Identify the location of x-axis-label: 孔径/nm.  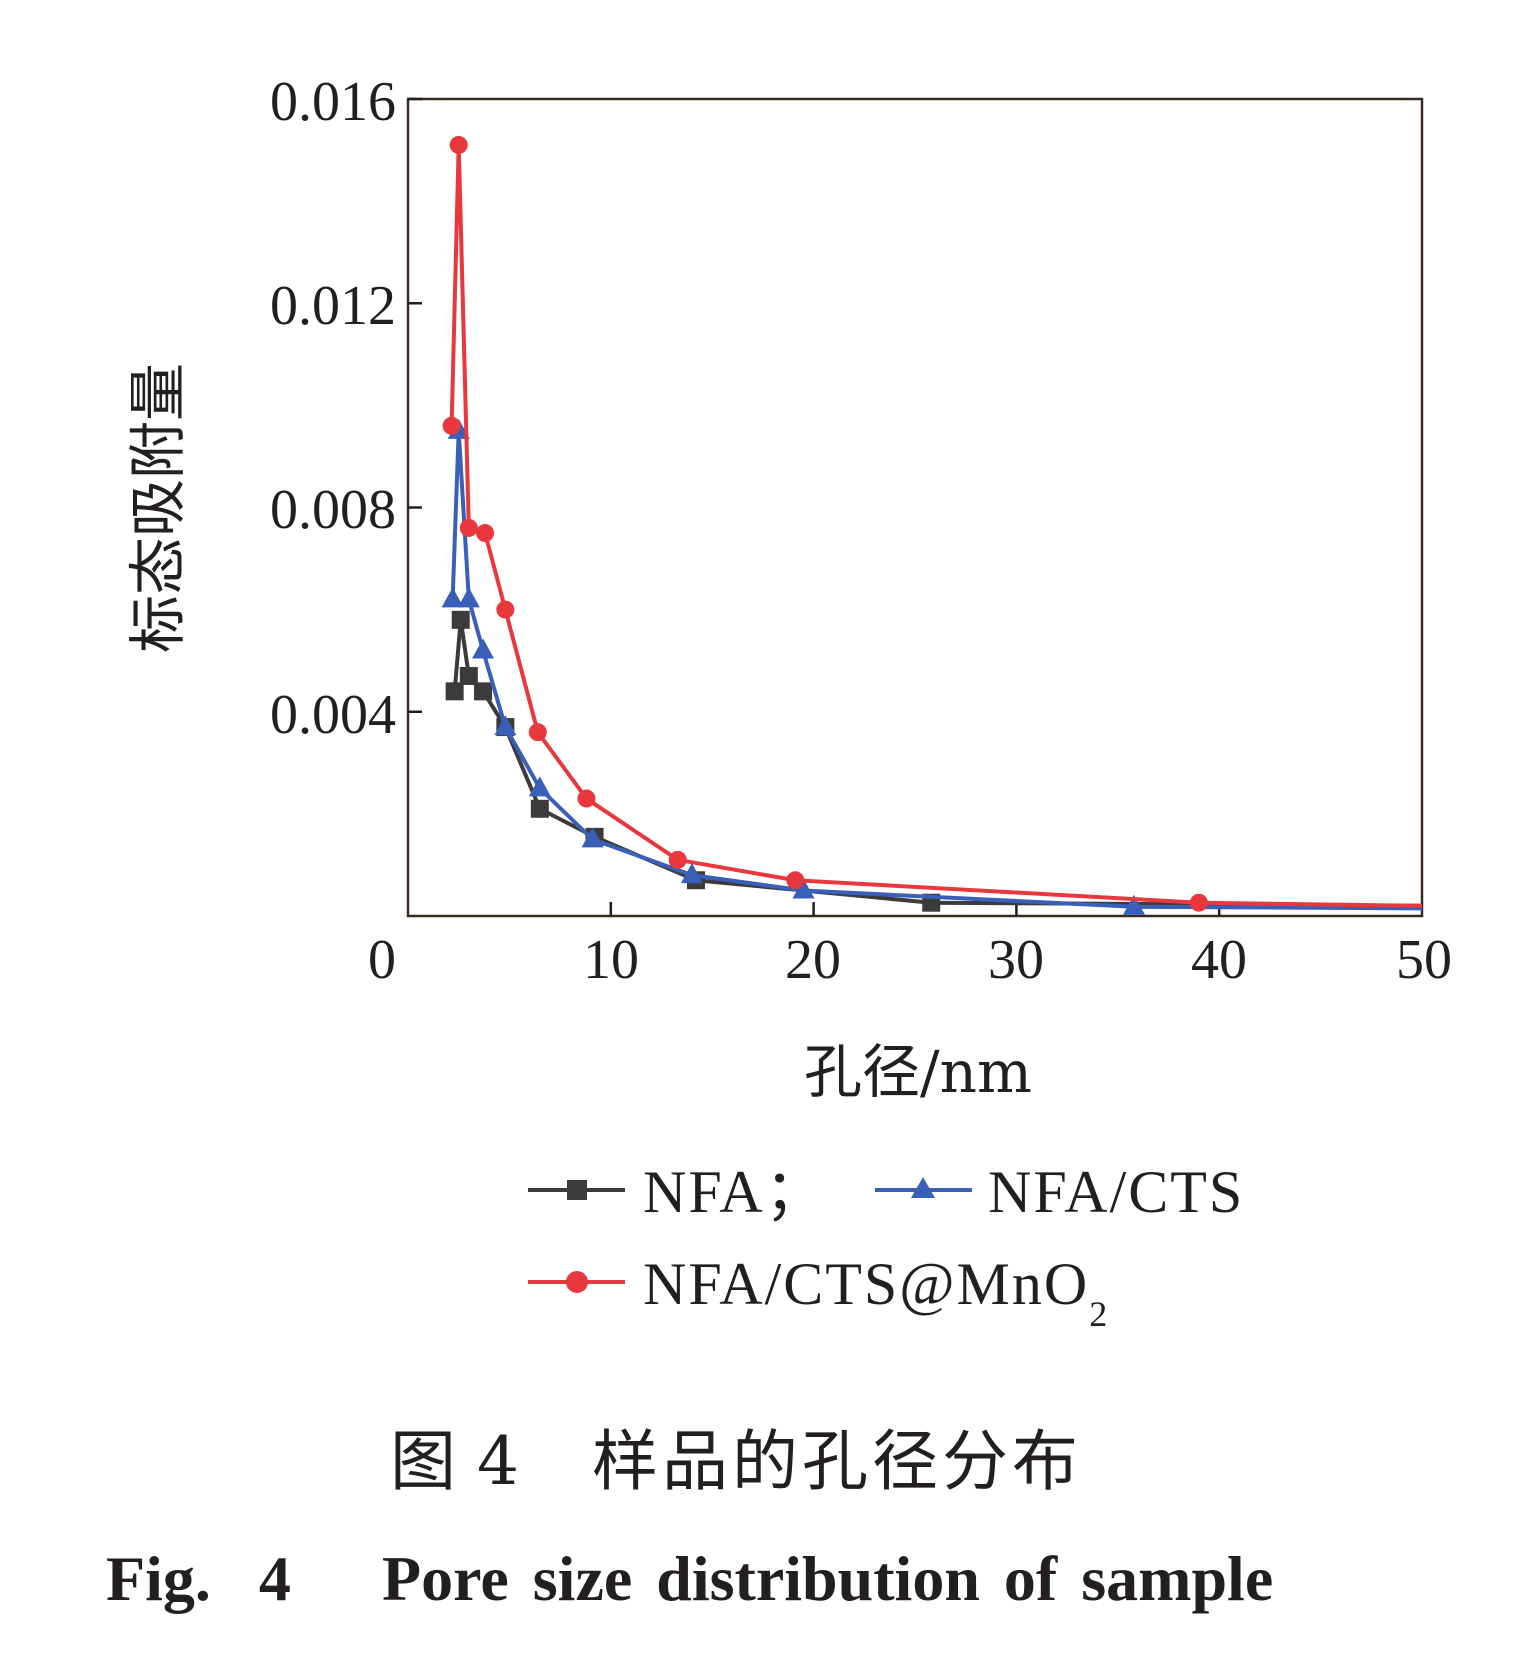
(918, 1072).